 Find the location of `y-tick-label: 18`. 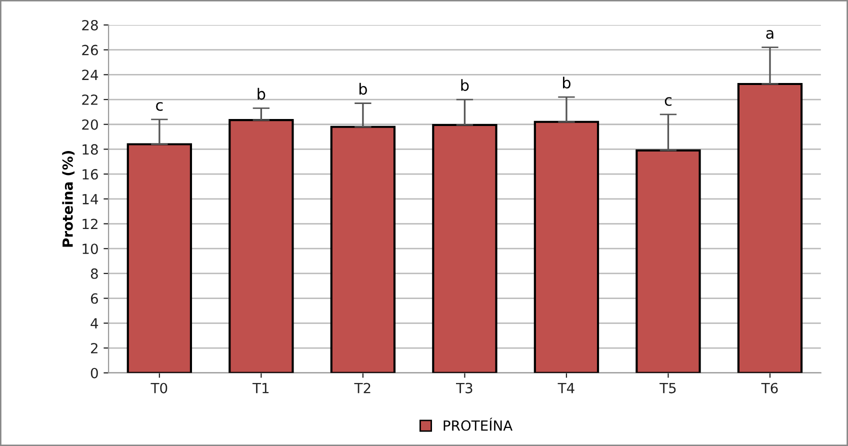

y-tick-label: 18 is located at coordinates (90, 149).